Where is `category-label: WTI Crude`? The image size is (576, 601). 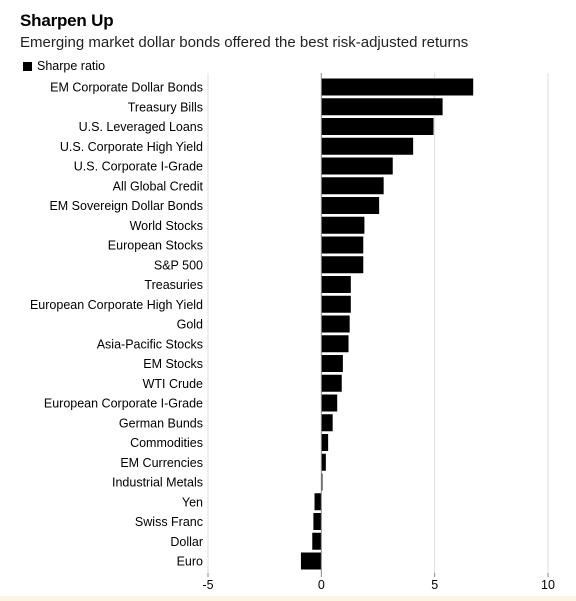
category-label: WTI Crude is located at coordinates (173, 384).